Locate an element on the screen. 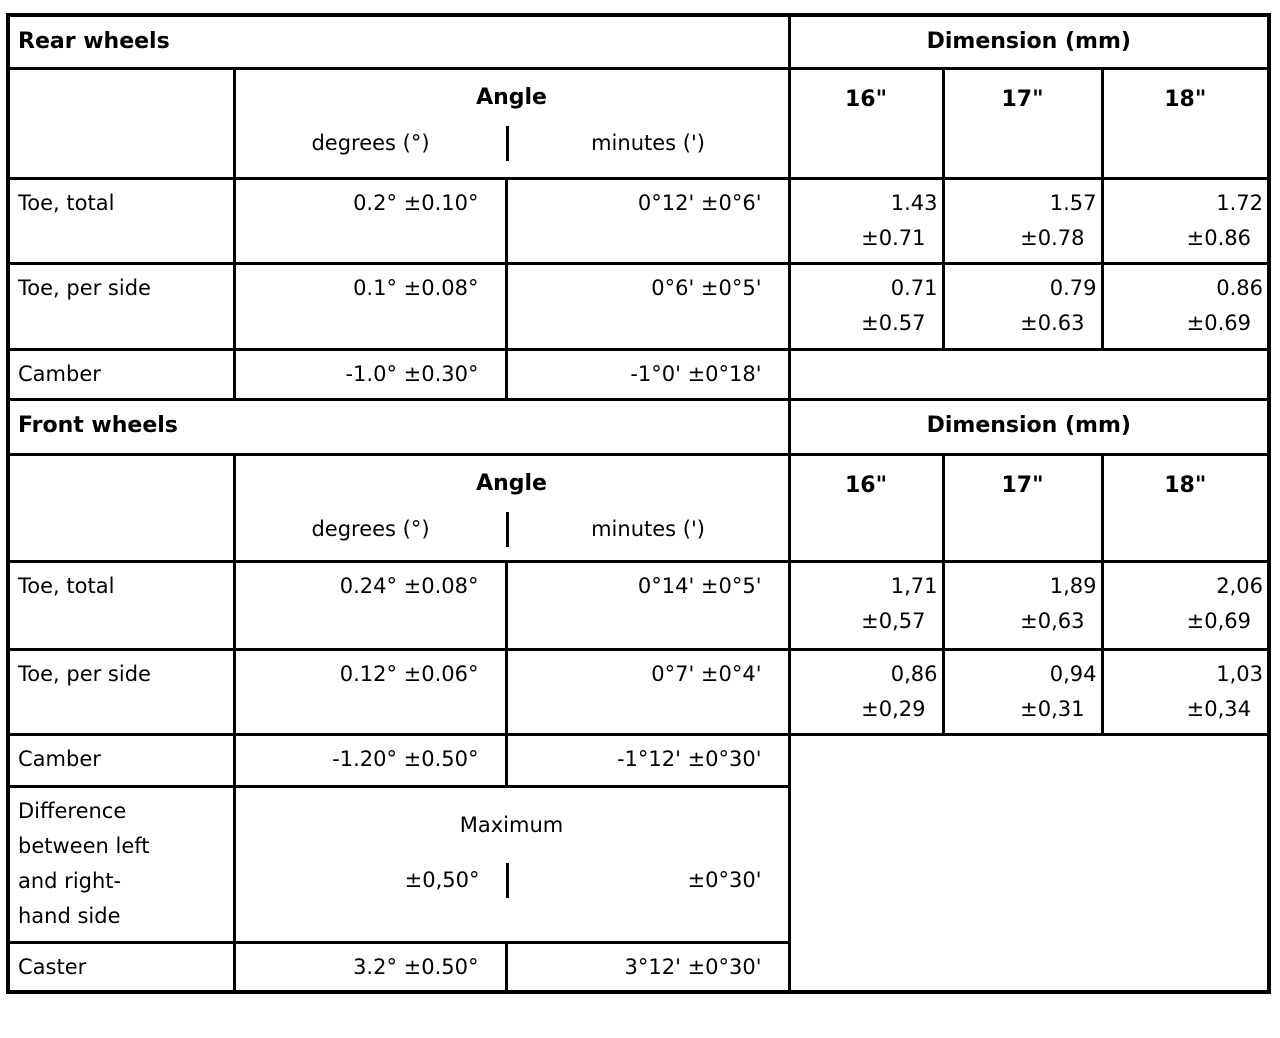  front-minutes-header: minutes (') is located at coordinates (646, 529).